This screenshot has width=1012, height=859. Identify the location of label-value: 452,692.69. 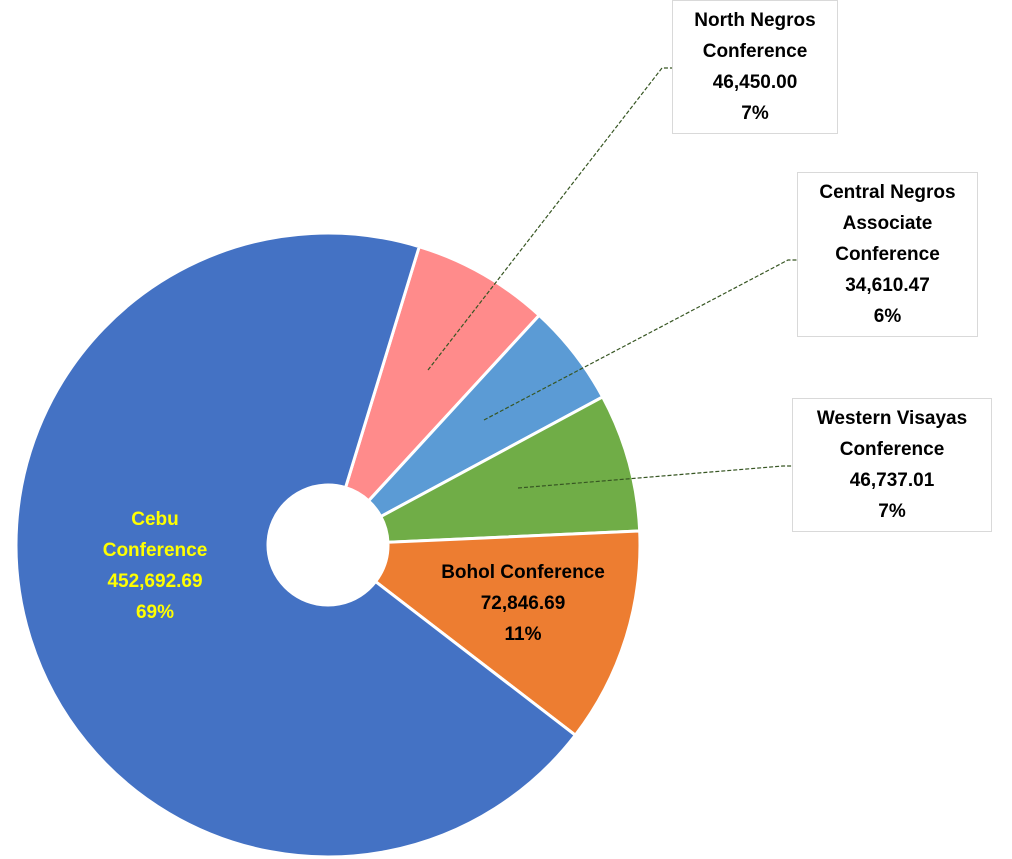
(155, 581).